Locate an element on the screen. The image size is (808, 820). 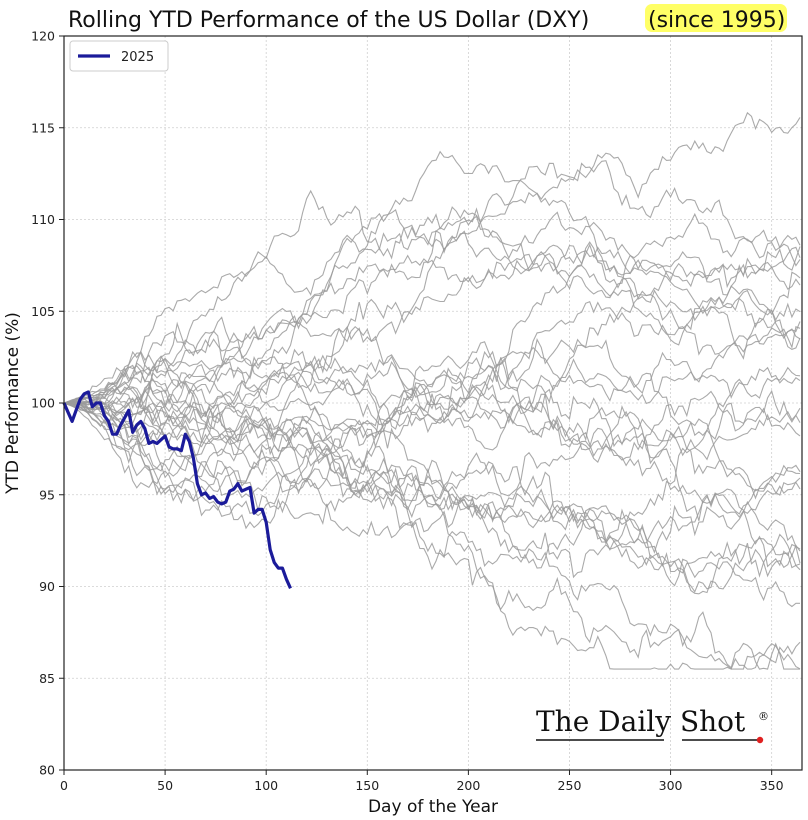
y-tick-label: 85 is located at coordinates (47, 678).